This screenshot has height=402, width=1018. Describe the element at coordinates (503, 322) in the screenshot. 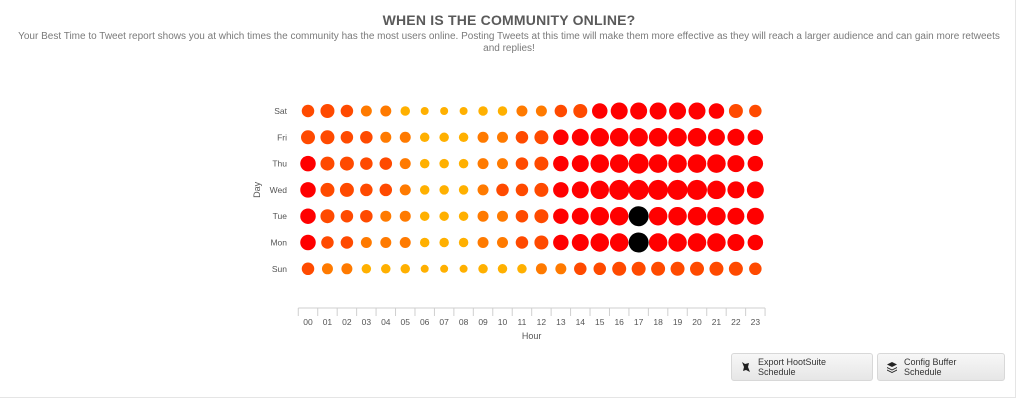

I see `x-tick-label: 10` at that location.